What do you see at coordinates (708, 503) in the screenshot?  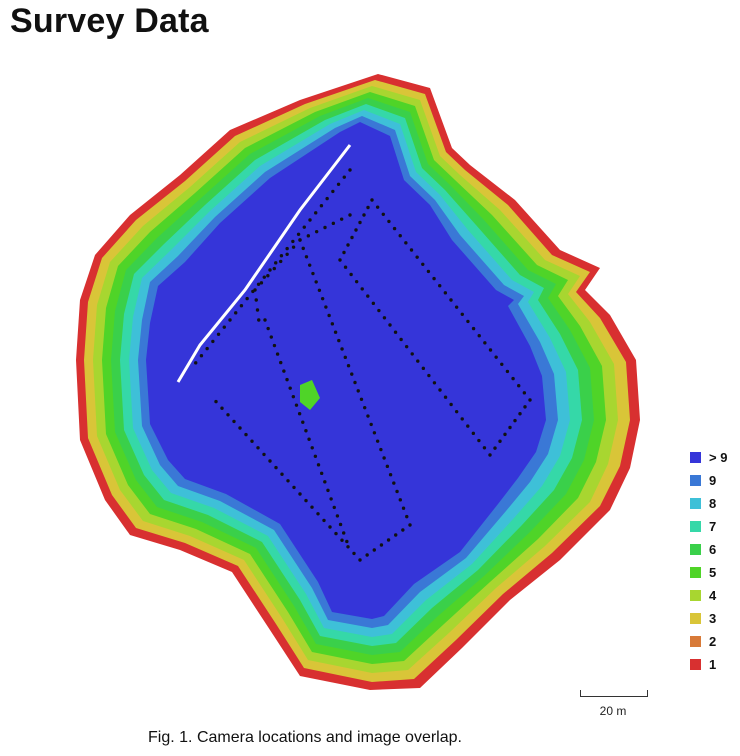 I see `legend-item: 8` at bounding box center [708, 503].